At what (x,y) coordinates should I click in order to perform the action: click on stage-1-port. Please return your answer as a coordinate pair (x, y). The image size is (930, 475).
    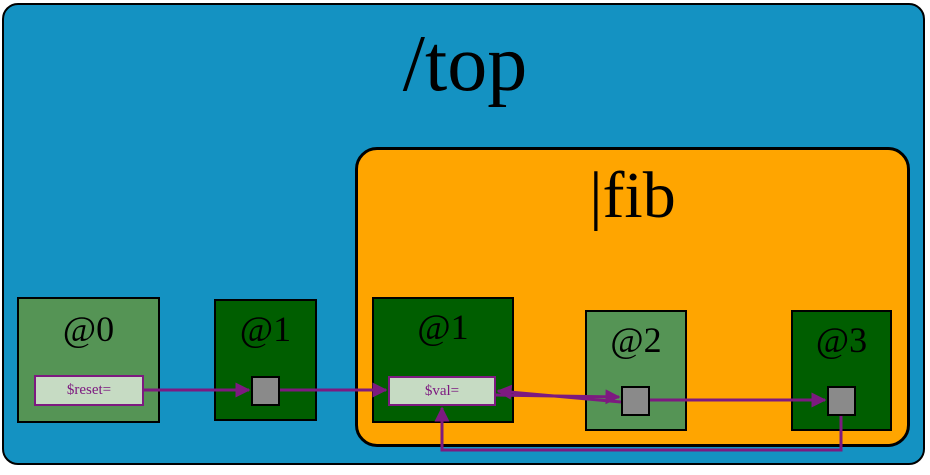
    Looking at the image, I should click on (265, 391).